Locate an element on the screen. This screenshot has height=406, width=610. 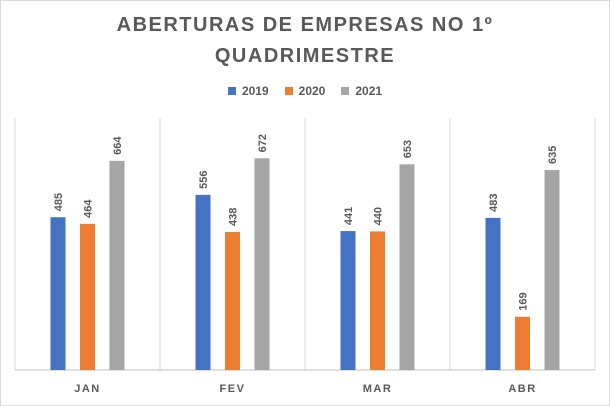
bar-fev-2020 is located at coordinates (232, 301).